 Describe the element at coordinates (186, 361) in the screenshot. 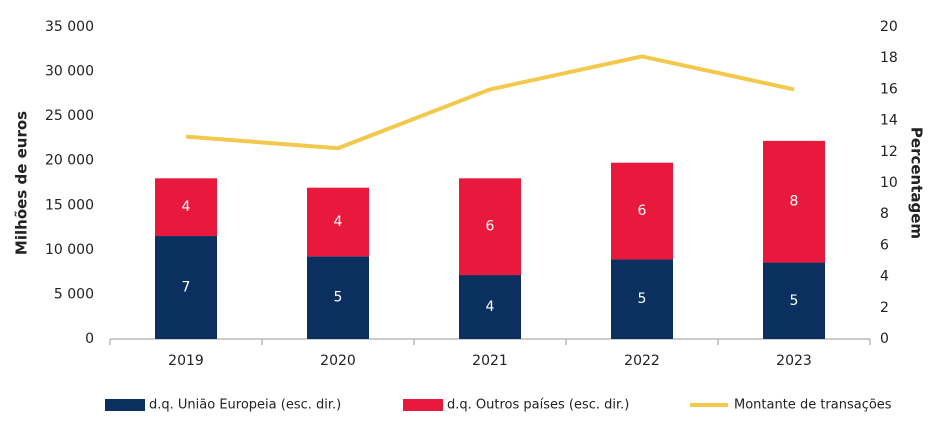

I see `x-tick-label: 2019` at that location.